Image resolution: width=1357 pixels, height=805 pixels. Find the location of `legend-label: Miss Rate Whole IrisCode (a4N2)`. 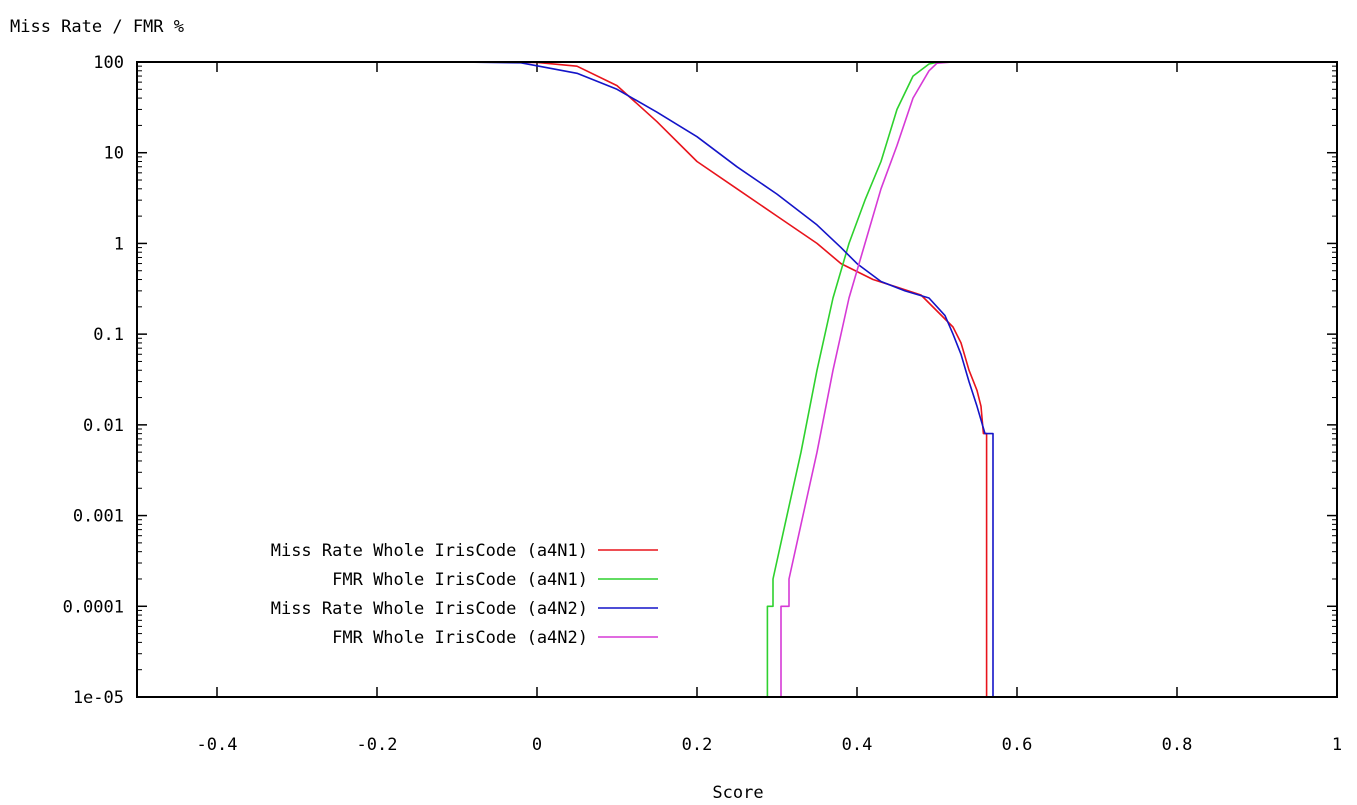

legend-label: Miss Rate Whole IrisCode (a4N2) is located at coordinates (429, 609).